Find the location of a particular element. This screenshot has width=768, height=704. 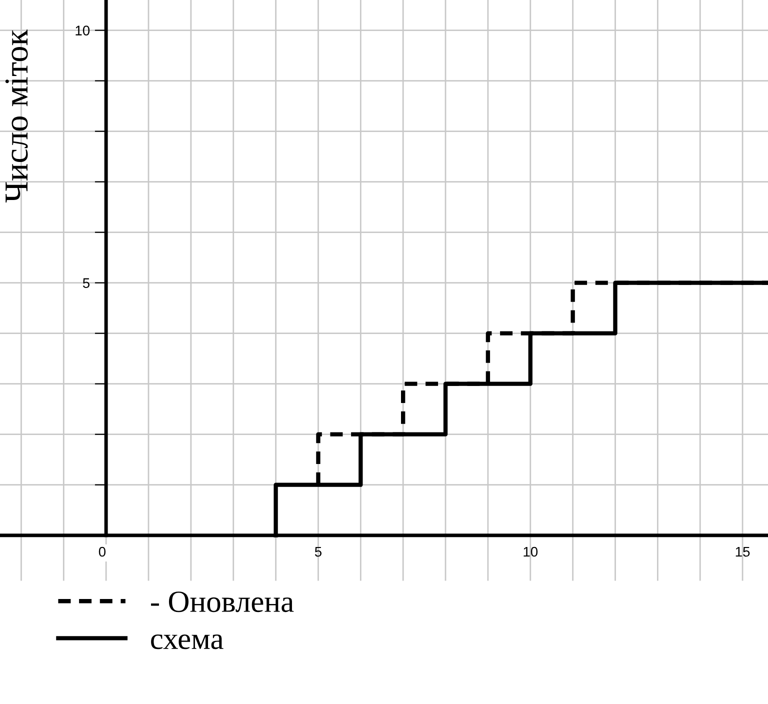

y-axis-title: Число міток is located at coordinates (16, 115).